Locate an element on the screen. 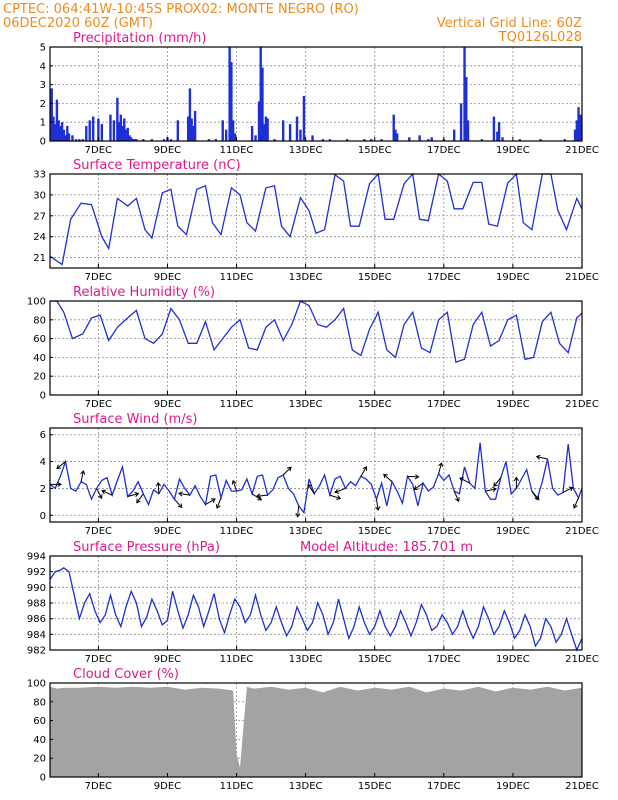 The width and height of the screenshot is (618, 800). y-tick-label: 0 is located at coordinates (43, 778).